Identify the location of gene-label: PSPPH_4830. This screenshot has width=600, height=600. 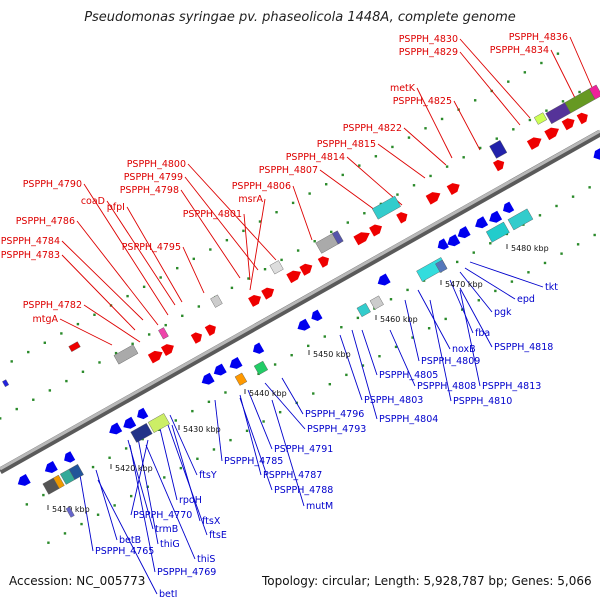
(428, 39).